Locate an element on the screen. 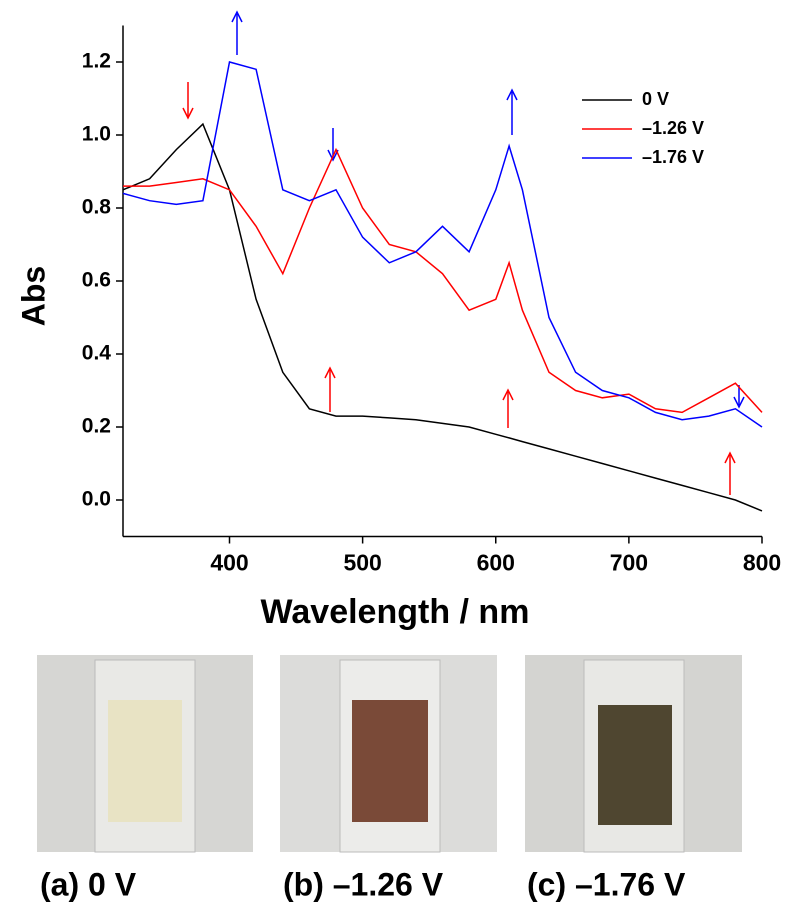  legend-label: –1.26 V is located at coordinates (673, 128).